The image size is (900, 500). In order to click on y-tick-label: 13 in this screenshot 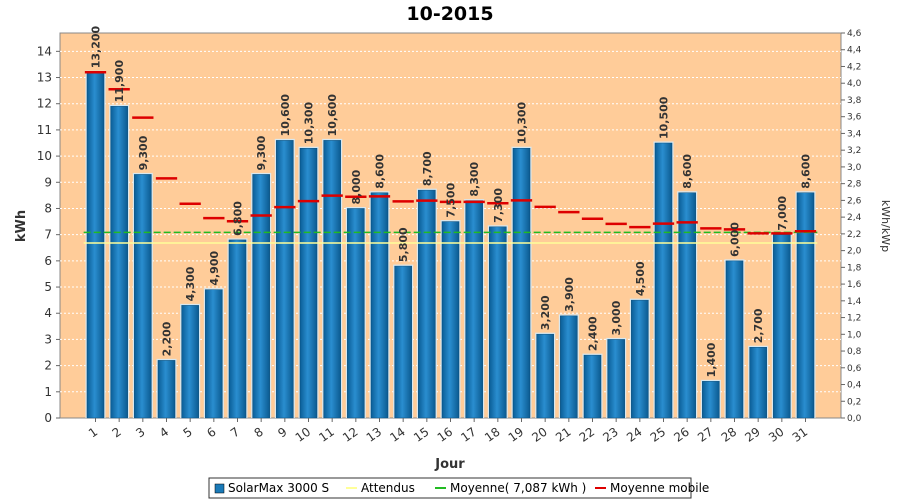, I will do `click(44, 78)`.